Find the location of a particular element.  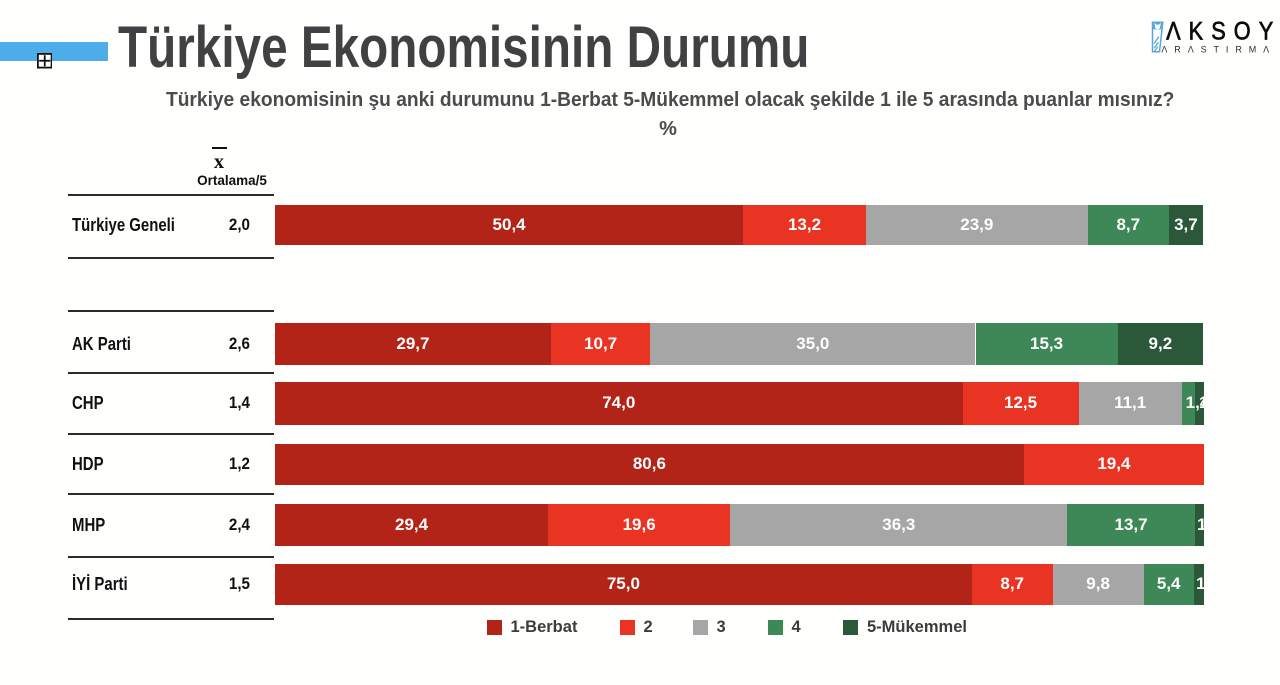

svg-text: ΛRΛSTIRMΛ is located at coordinates (1218, 50).